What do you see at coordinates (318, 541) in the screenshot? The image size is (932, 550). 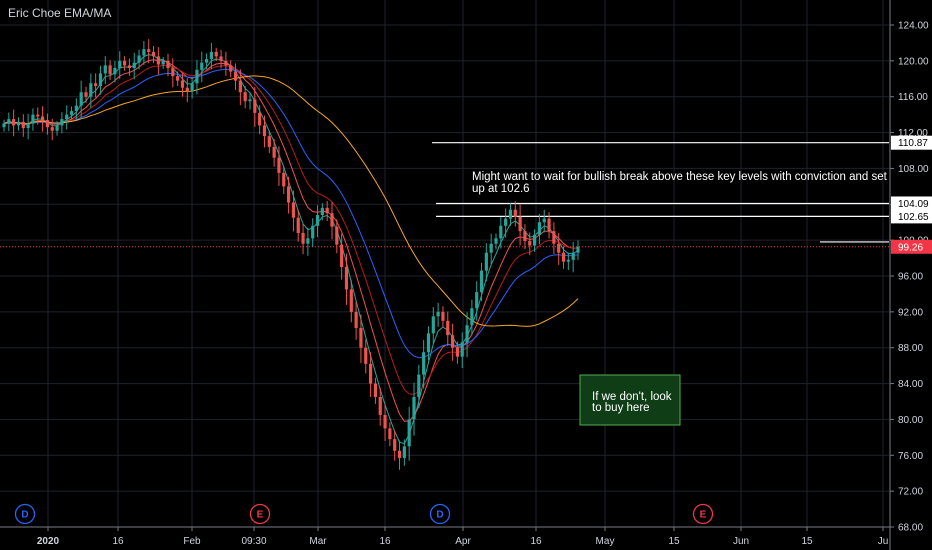 I see `x-tick-label: Mar` at bounding box center [318, 541].